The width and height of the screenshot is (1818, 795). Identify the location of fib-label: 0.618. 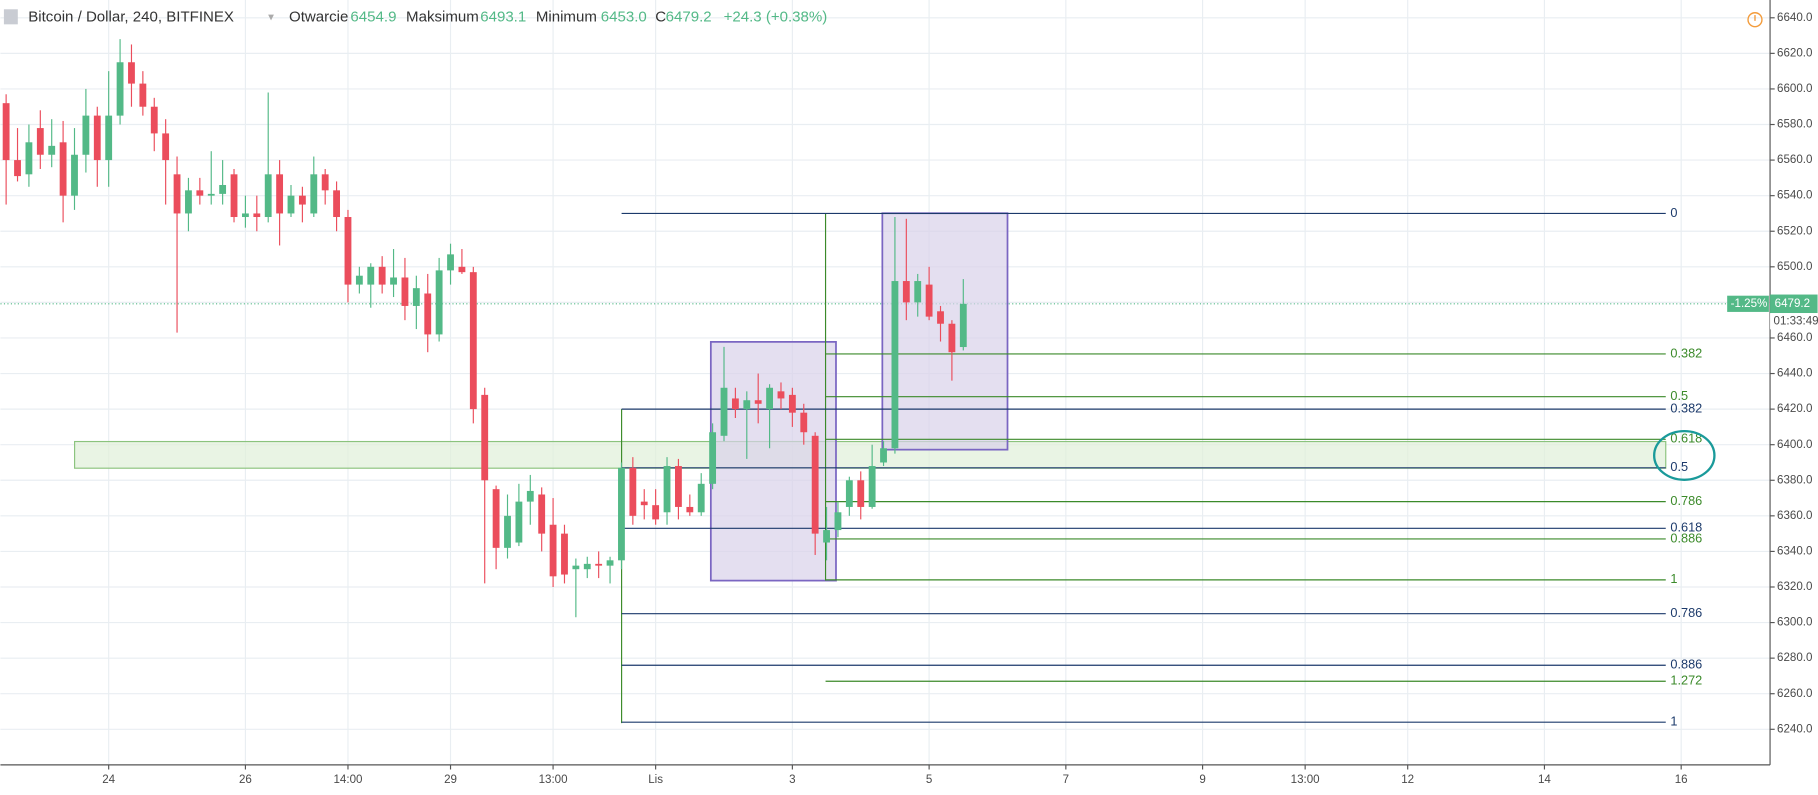
(1686, 438).